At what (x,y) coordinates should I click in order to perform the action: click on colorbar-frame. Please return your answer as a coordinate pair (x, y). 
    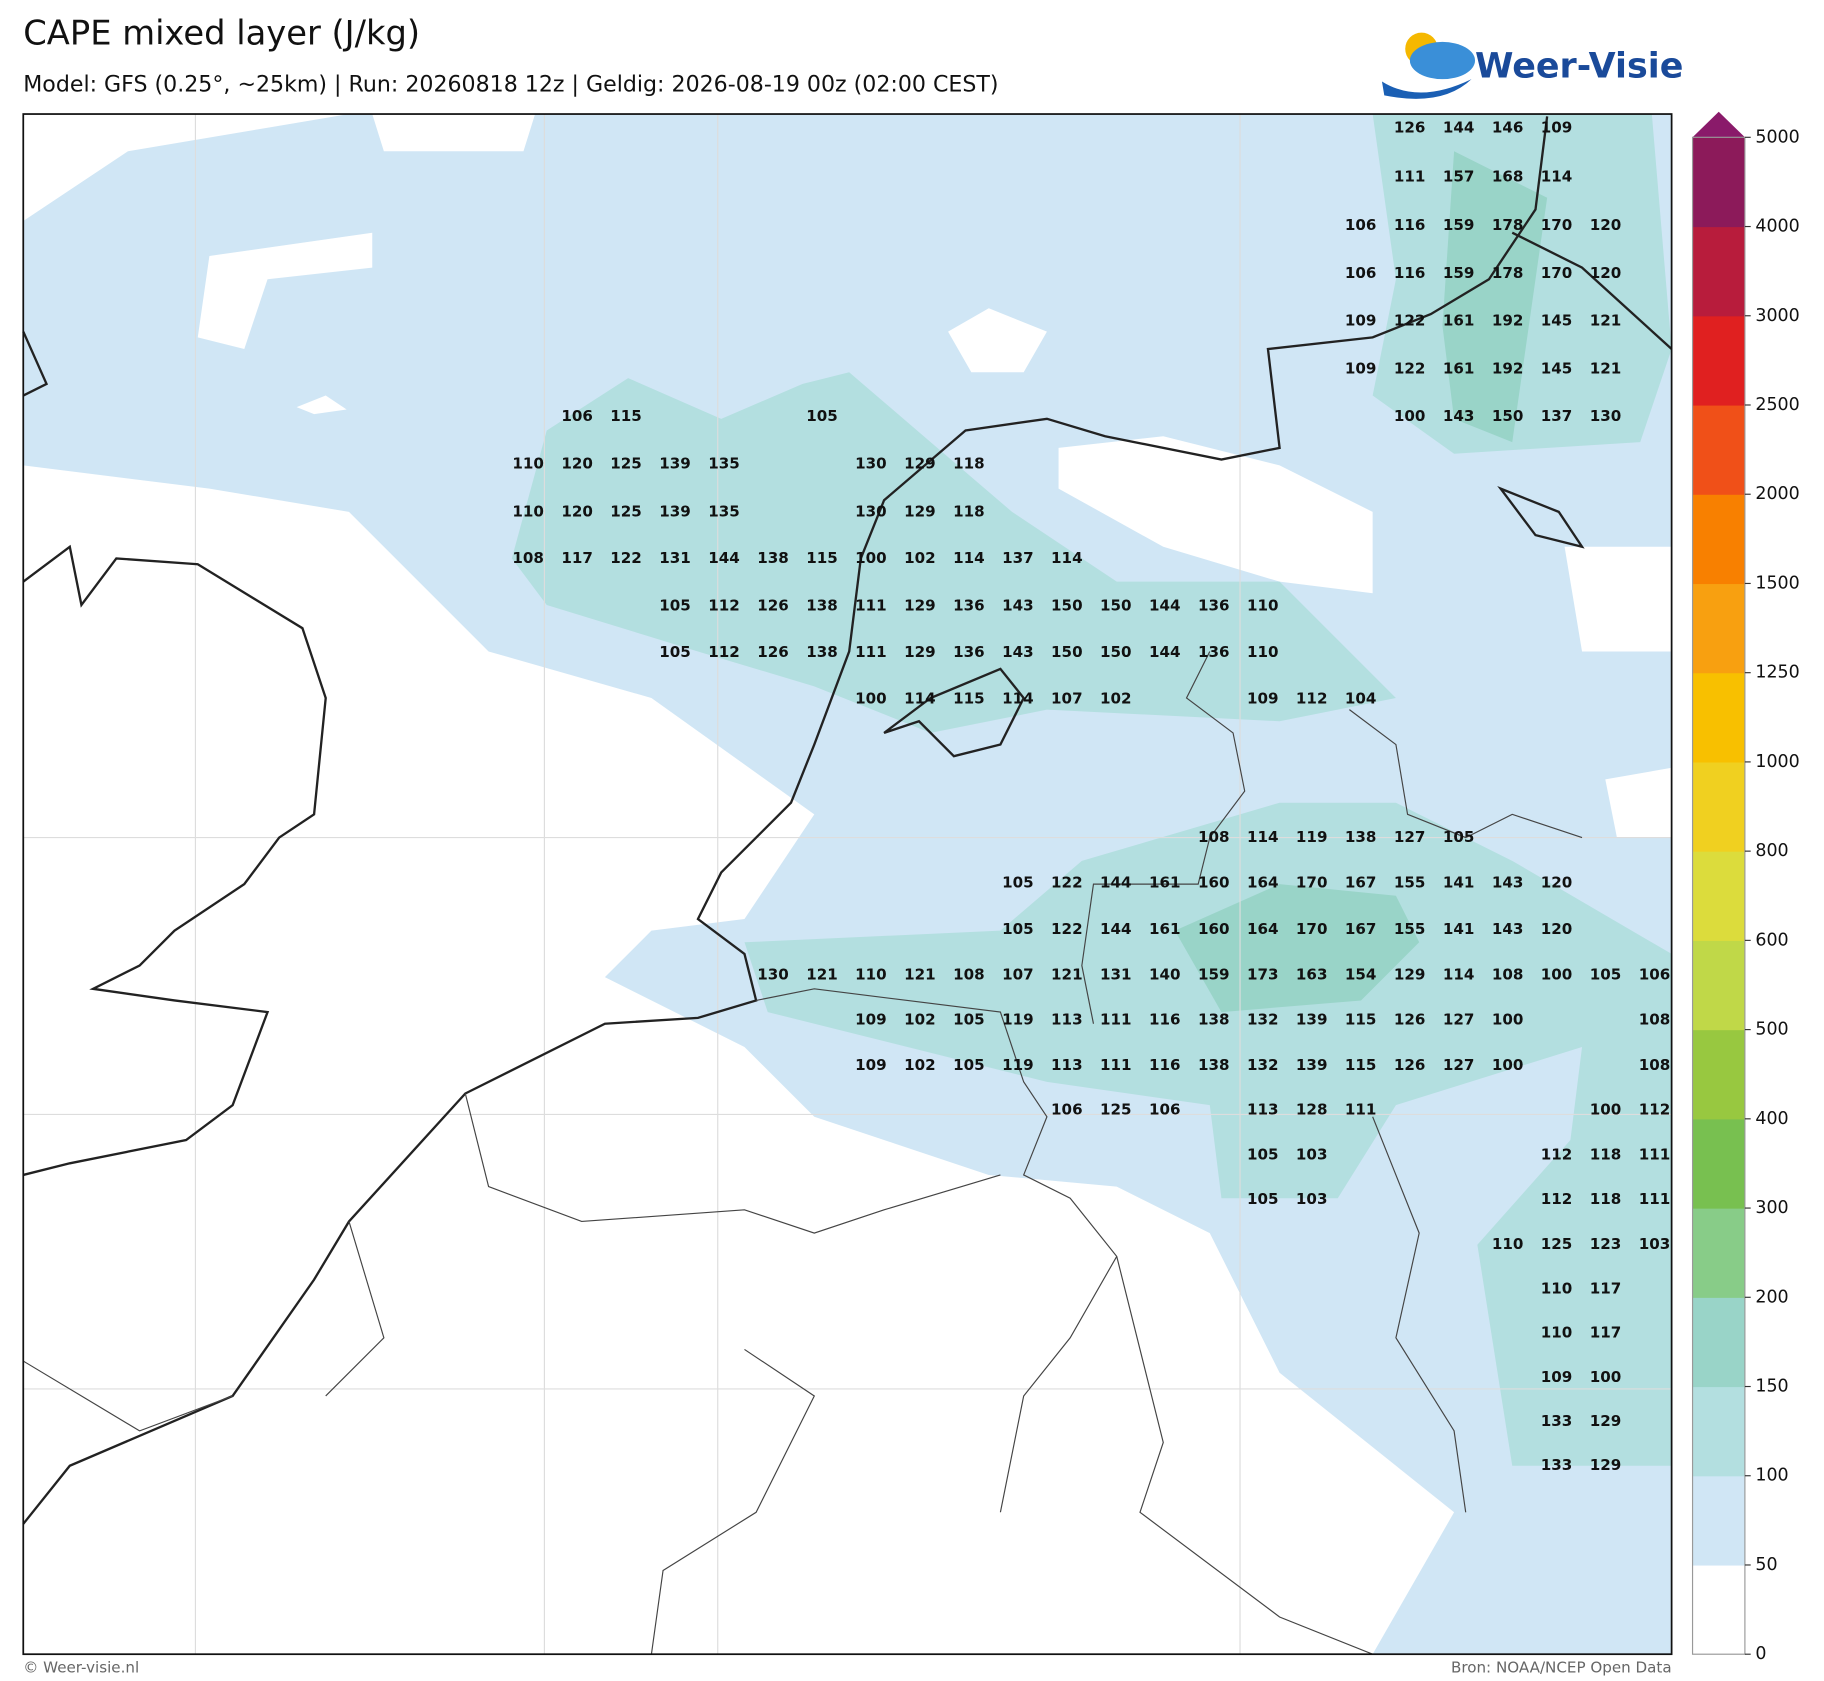
    Looking at the image, I should click on (1718, 895).